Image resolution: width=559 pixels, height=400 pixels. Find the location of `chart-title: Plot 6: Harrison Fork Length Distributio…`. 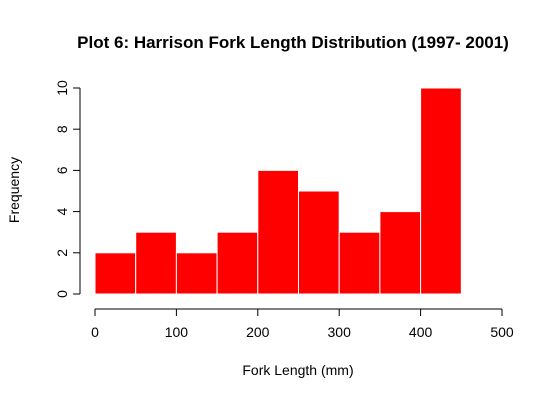

chart-title: Plot 6: Harrison Fork Length Distributio… is located at coordinates (293, 42).